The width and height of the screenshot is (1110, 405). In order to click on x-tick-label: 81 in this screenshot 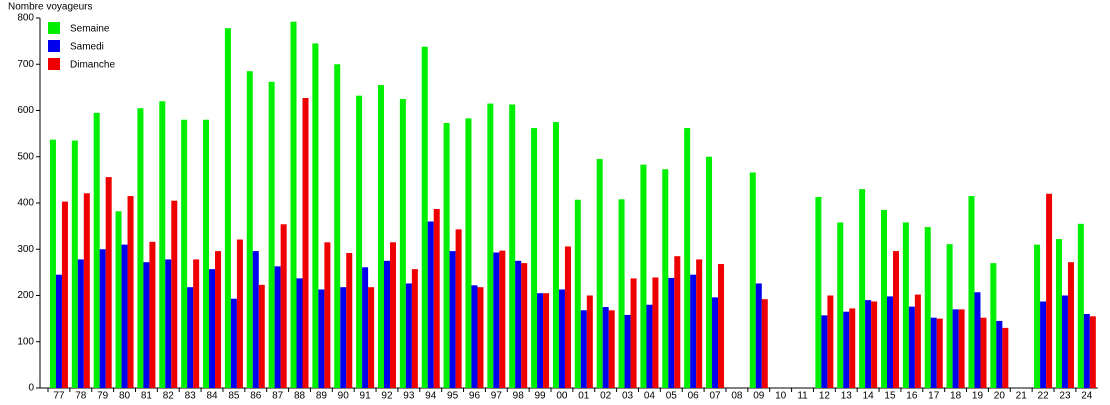, I will do `click(147, 395)`.